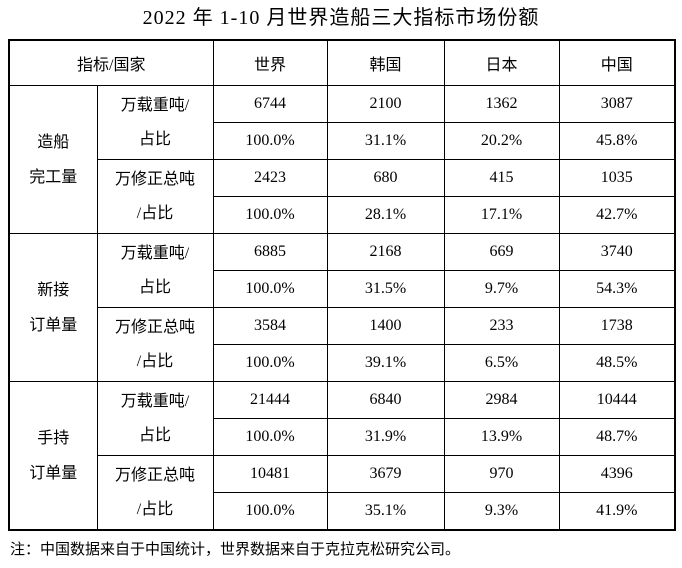  I want to click on table-row: 万修正总吨 /占比 2423 680 415 1035, so click(342, 196).